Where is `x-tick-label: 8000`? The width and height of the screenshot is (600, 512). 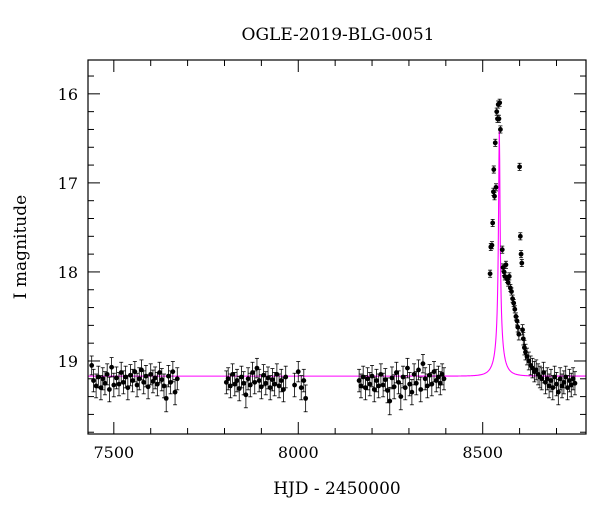 x-tick-label: 8000 is located at coordinates (298, 452).